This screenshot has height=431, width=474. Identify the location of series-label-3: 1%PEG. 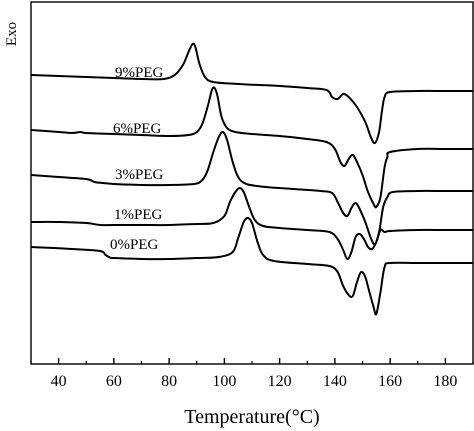
(138, 215).